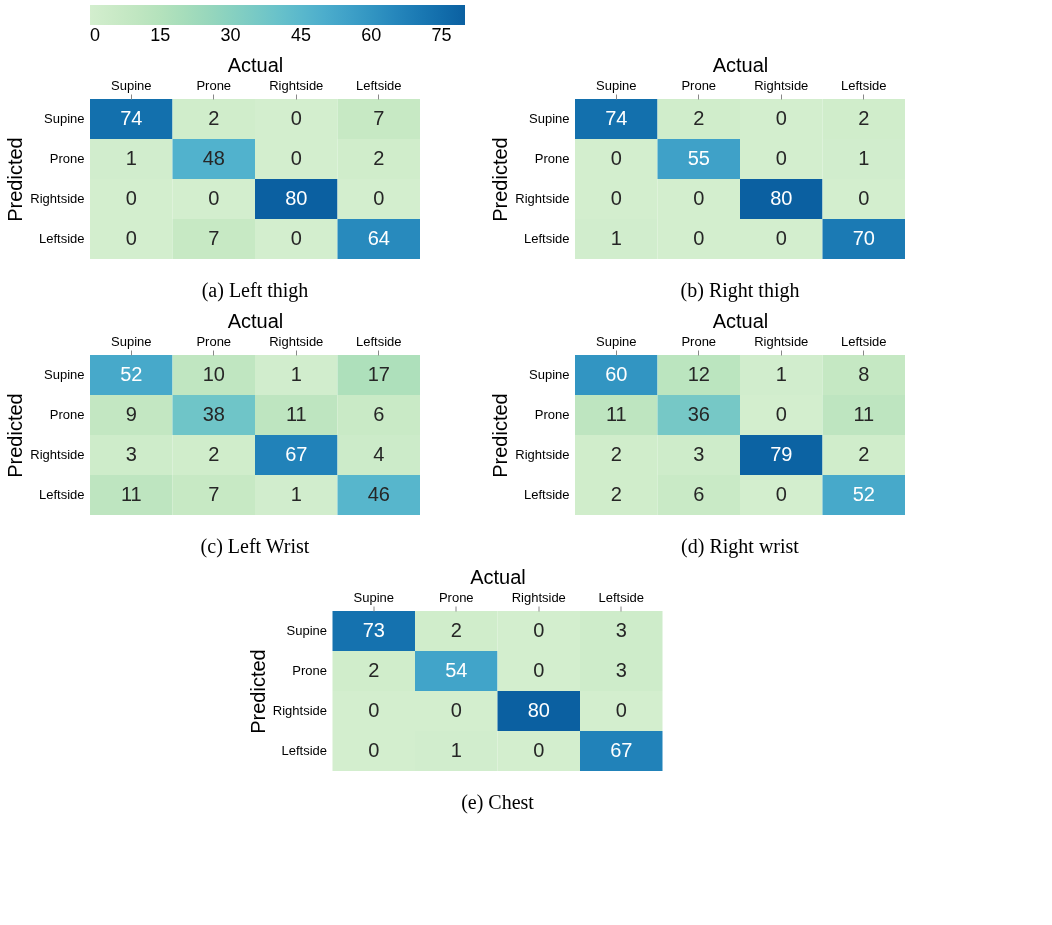  What do you see at coordinates (95, 35) in the screenshot?
I see `color-bar-label: 0` at bounding box center [95, 35].